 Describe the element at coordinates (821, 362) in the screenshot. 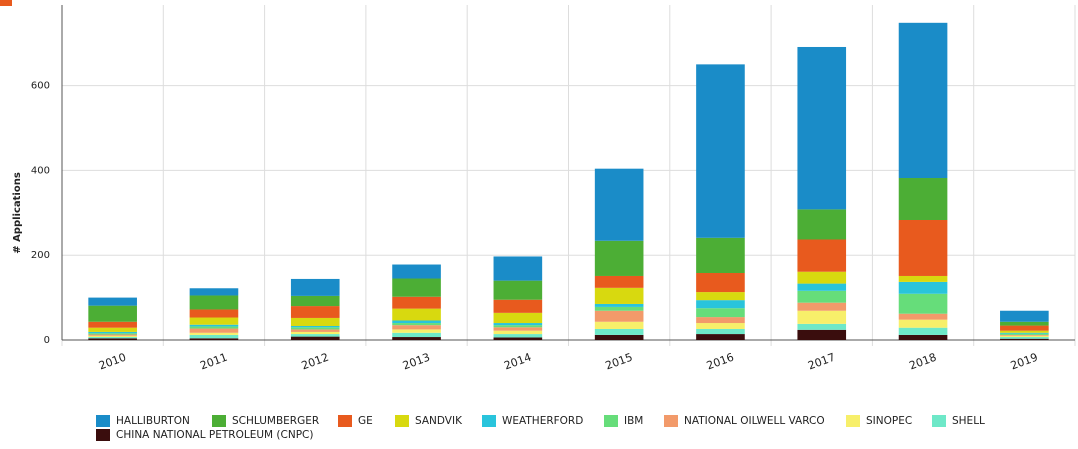

I see `x-tick-label: 2017` at that location.